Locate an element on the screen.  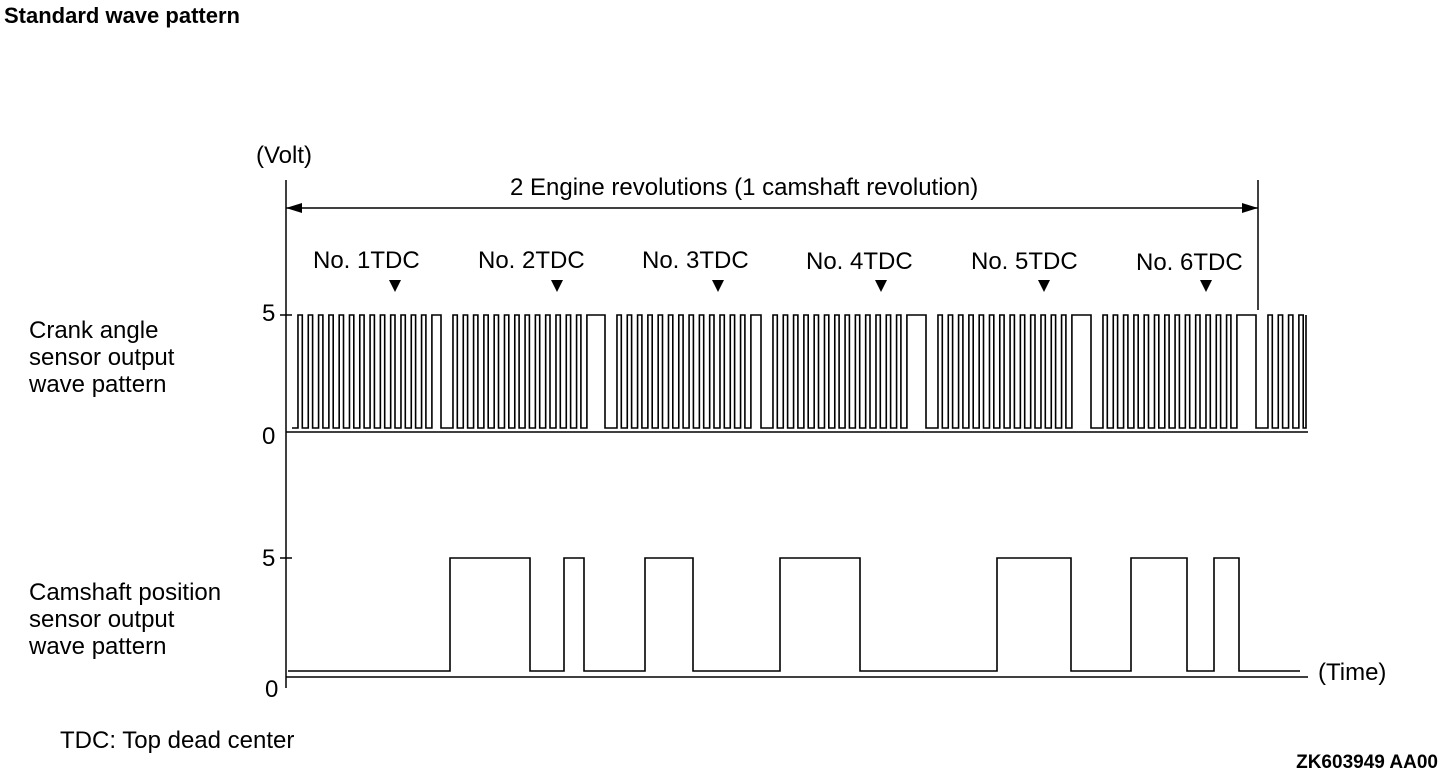
tdc-markers is located at coordinates (800, 286).